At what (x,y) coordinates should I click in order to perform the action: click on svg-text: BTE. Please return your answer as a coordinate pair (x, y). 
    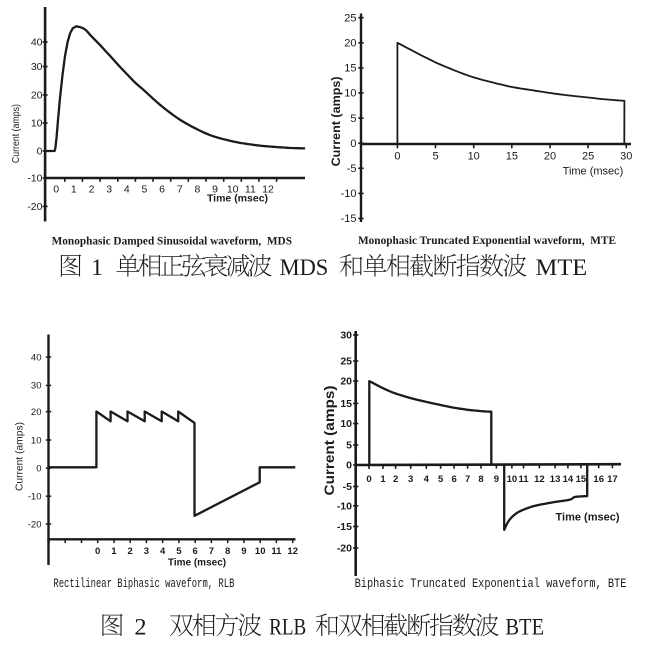
    Looking at the image, I should click on (524, 627).